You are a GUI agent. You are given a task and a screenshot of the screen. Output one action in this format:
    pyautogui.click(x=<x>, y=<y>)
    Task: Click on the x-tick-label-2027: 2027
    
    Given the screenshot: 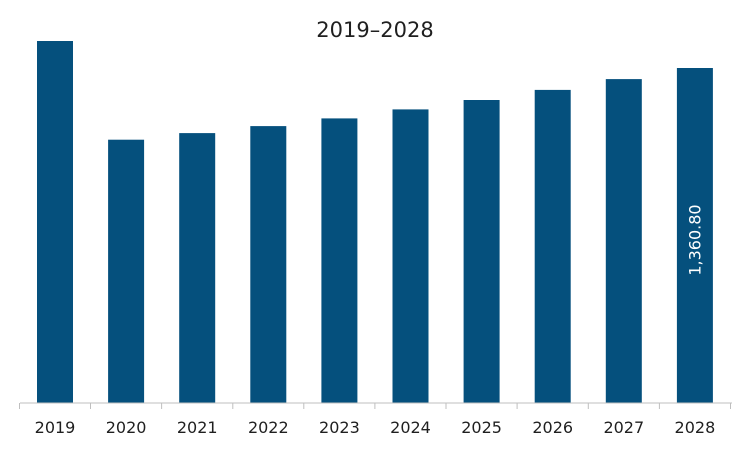 What is the action you would take?
    pyautogui.click(x=623, y=427)
    